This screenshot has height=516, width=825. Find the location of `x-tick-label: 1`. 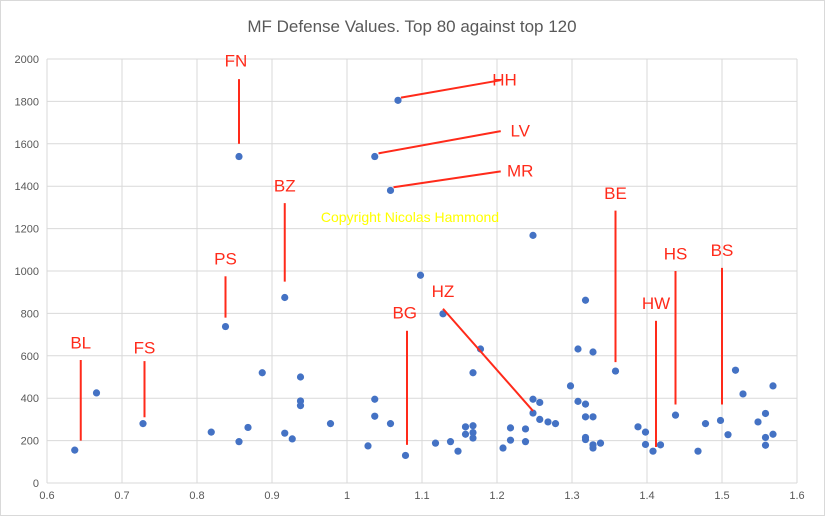

x-tick-label: 1 is located at coordinates (347, 496).